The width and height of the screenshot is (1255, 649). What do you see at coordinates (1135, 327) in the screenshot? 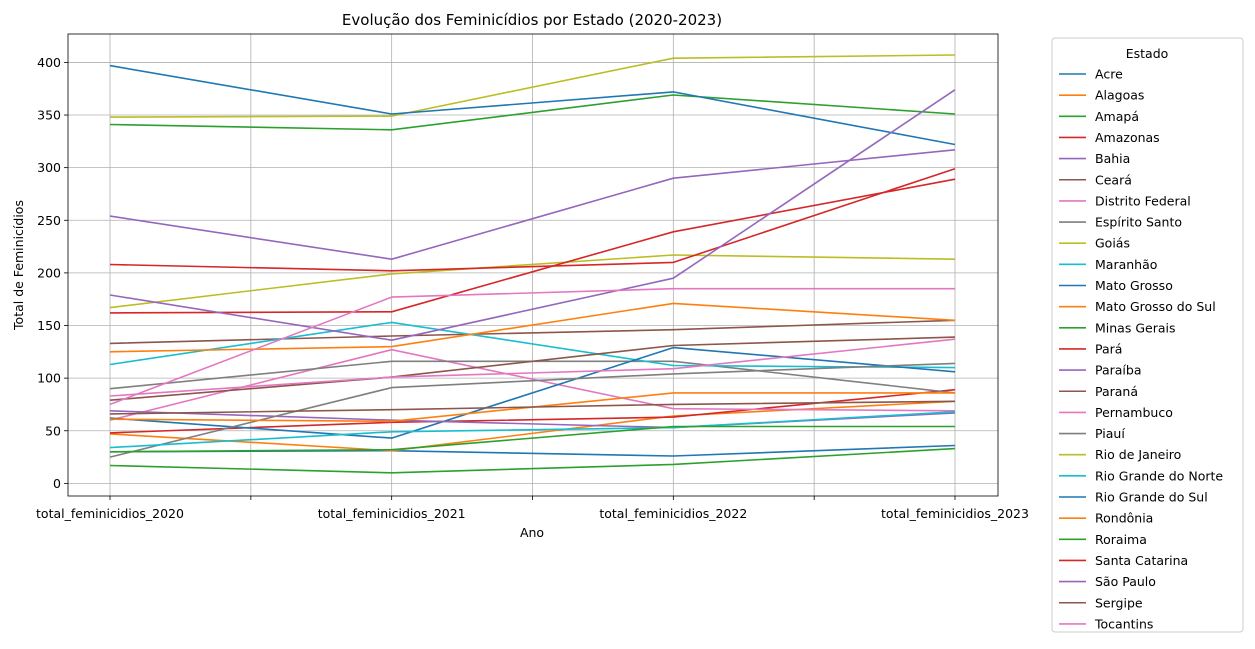
I see `legend-label: Minas Gerais` at bounding box center [1135, 327].